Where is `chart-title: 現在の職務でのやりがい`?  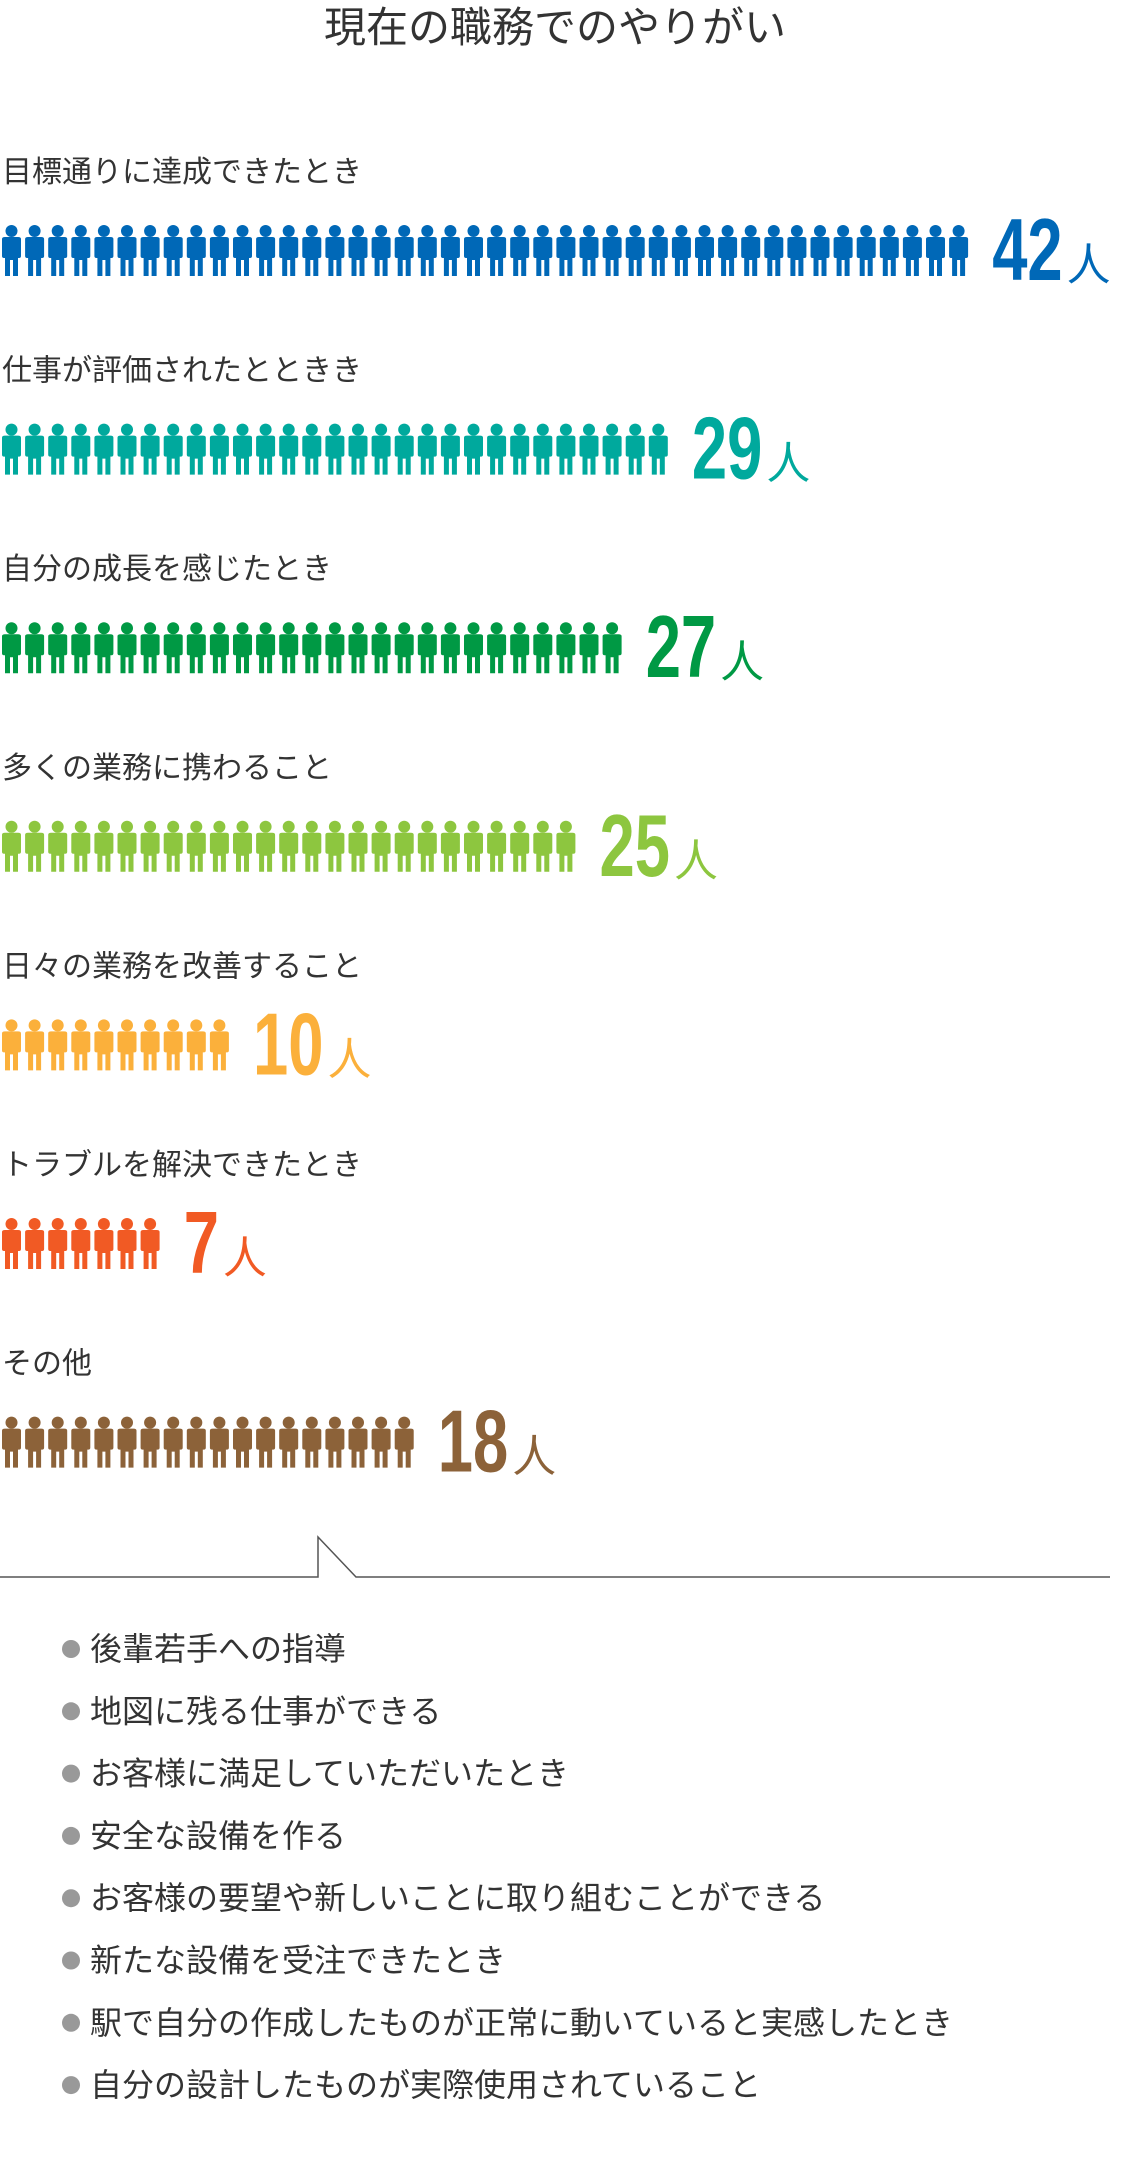
chart-title: 現在の職務でのやりがい is located at coordinates (555, 27).